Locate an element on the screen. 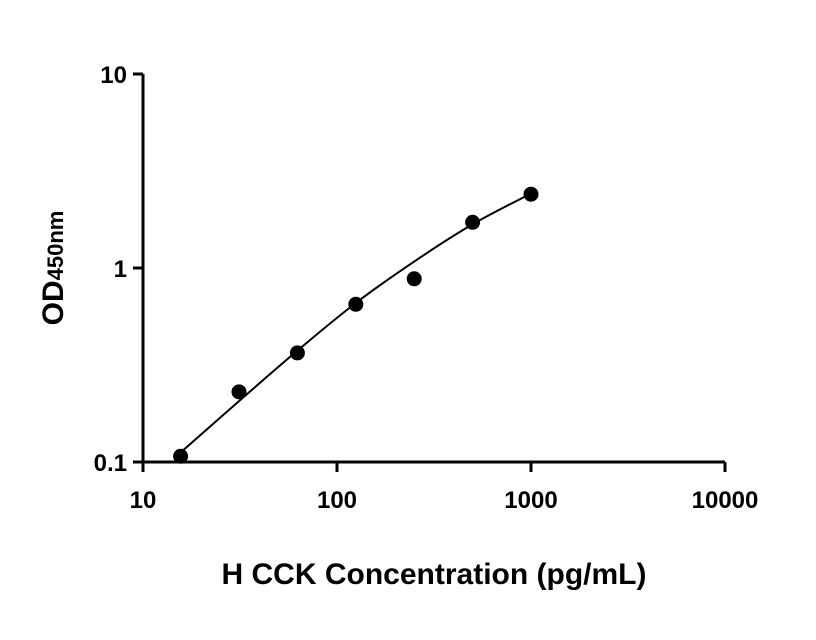 The image size is (816, 640). y-axis-title: OD450nm is located at coordinates (53, 268).